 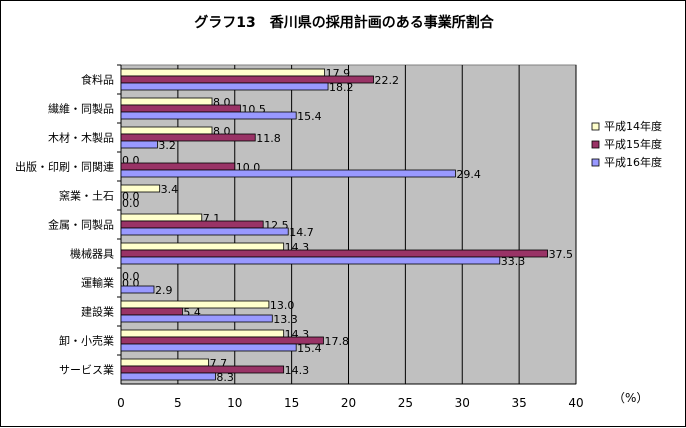 I want to click on category-label: 出版・印刷・同関連, so click(x=64, y=167).